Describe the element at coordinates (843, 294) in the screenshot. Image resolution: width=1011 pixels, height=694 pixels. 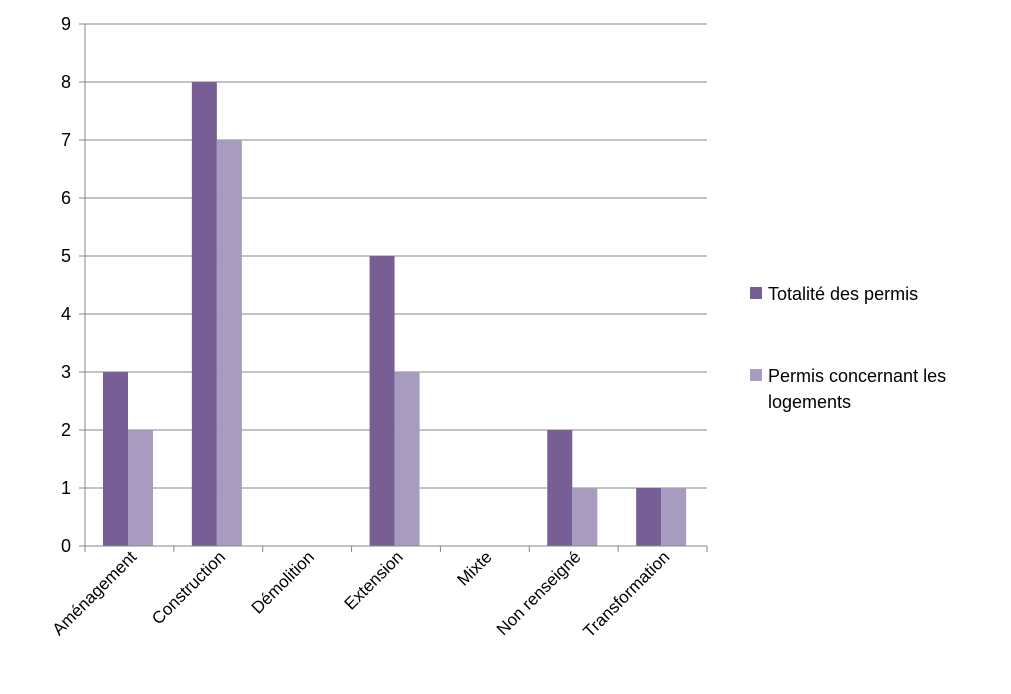
I see `legend-label: Totalité des permis` at that location.